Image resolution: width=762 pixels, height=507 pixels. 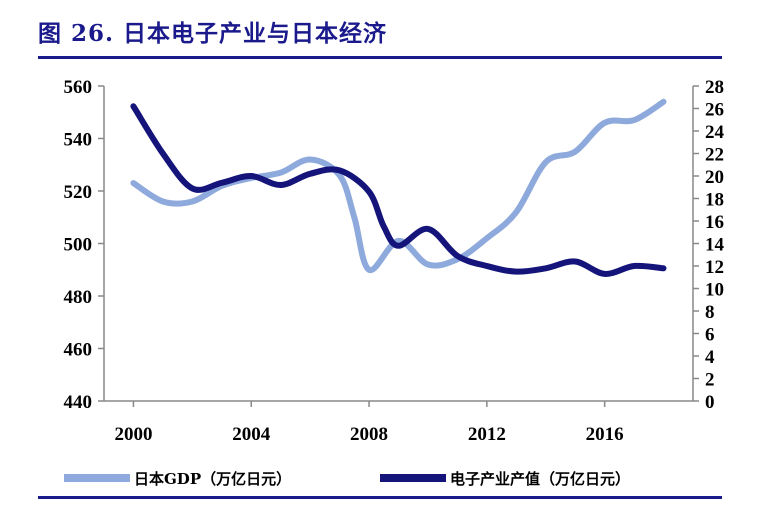 What do you see at coordinates (380, 57) in the screenshot?
I see `title-rule` at bounding box center [380, 57].